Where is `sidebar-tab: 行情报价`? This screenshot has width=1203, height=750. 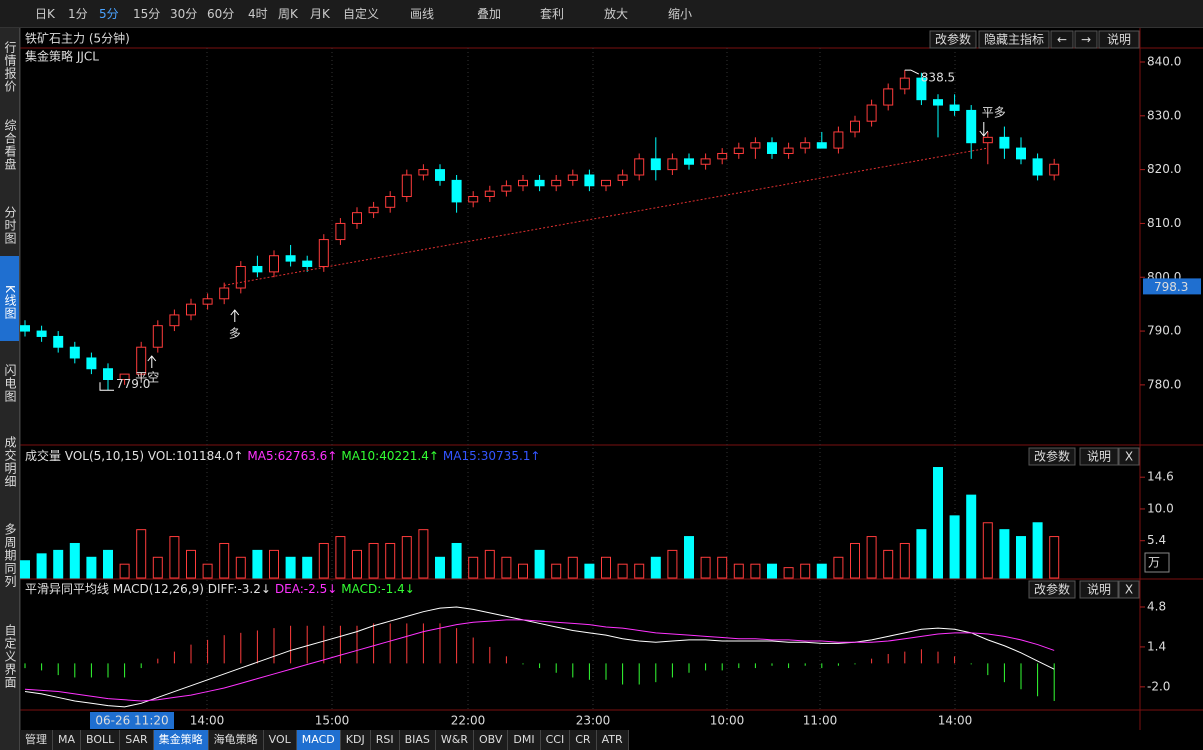
sidebar-tab: 行情报价 is located at coordinates (10, 67).